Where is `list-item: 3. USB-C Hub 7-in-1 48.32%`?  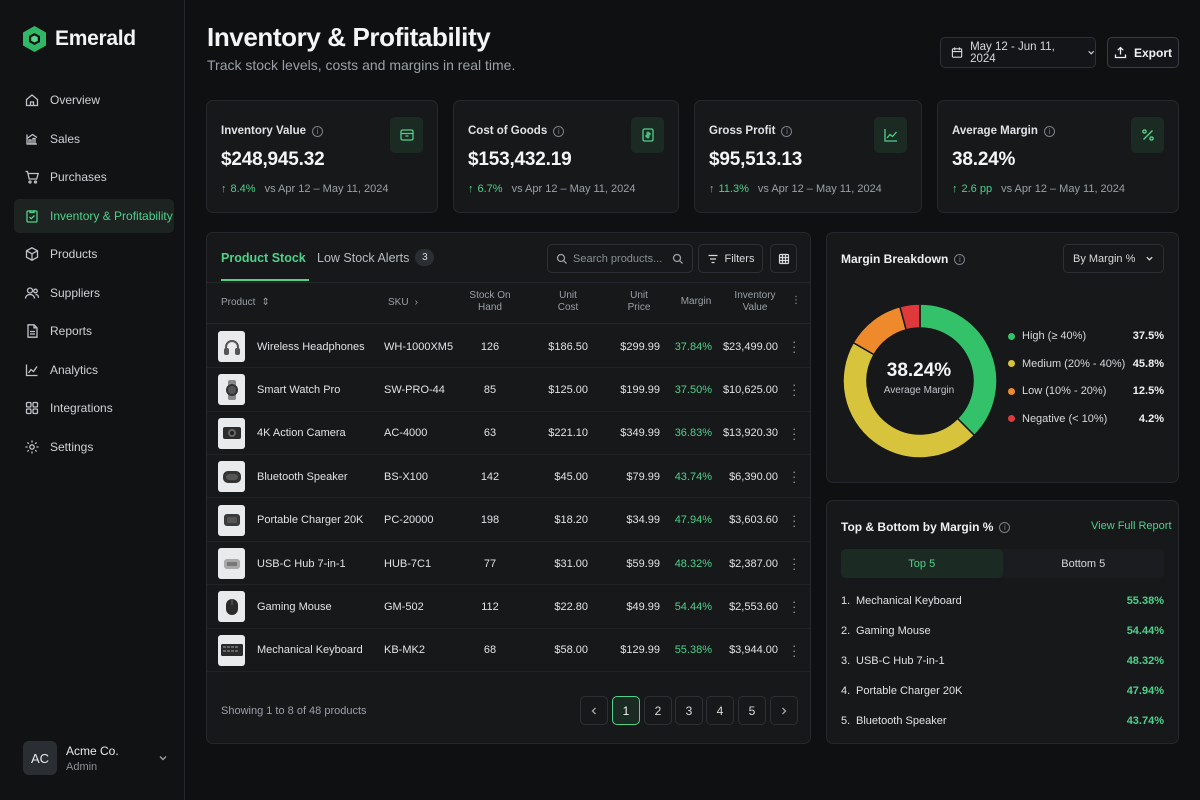
list-item: 3. USB-C Hub 7-in-1 48.32% is located at coordinates (1002, 661).